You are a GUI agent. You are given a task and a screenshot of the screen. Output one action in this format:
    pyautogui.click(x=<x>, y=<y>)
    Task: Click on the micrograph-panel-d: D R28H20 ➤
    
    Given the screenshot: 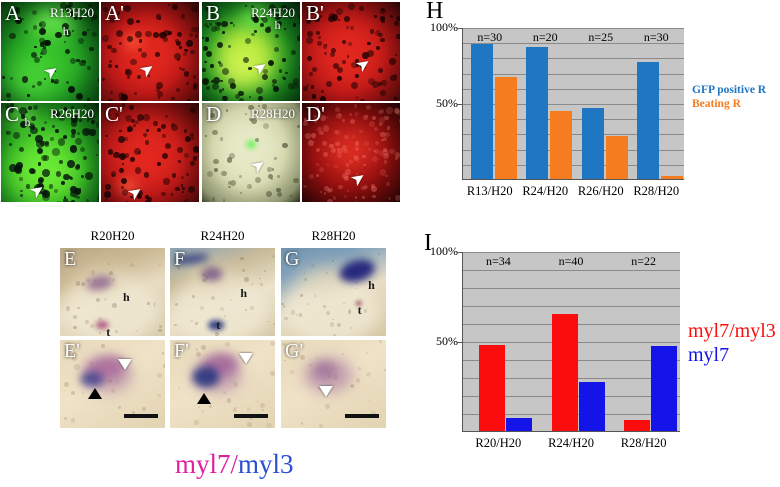 What is the action you would take?
    pyautogui.click(x=251, y=152)
    